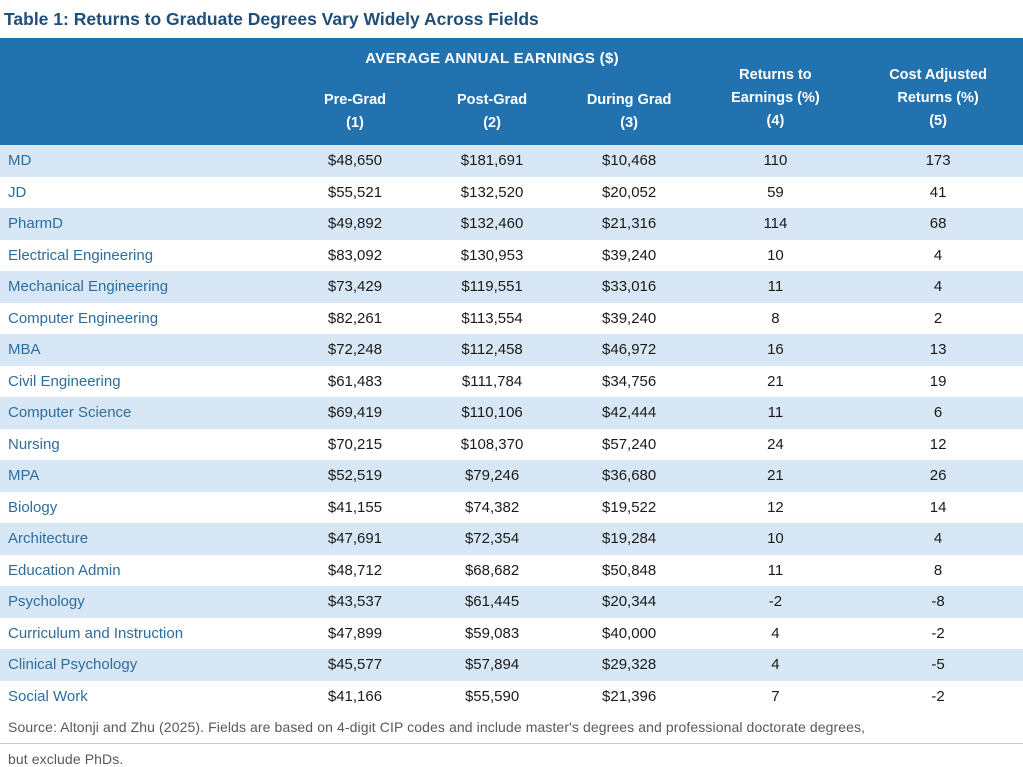 This screenshot has height=767, width=1023. What do you see at coordinates (492, 255) in the screenshot?
I see `value-cell: $130,953` at bounding box center [492, 255].